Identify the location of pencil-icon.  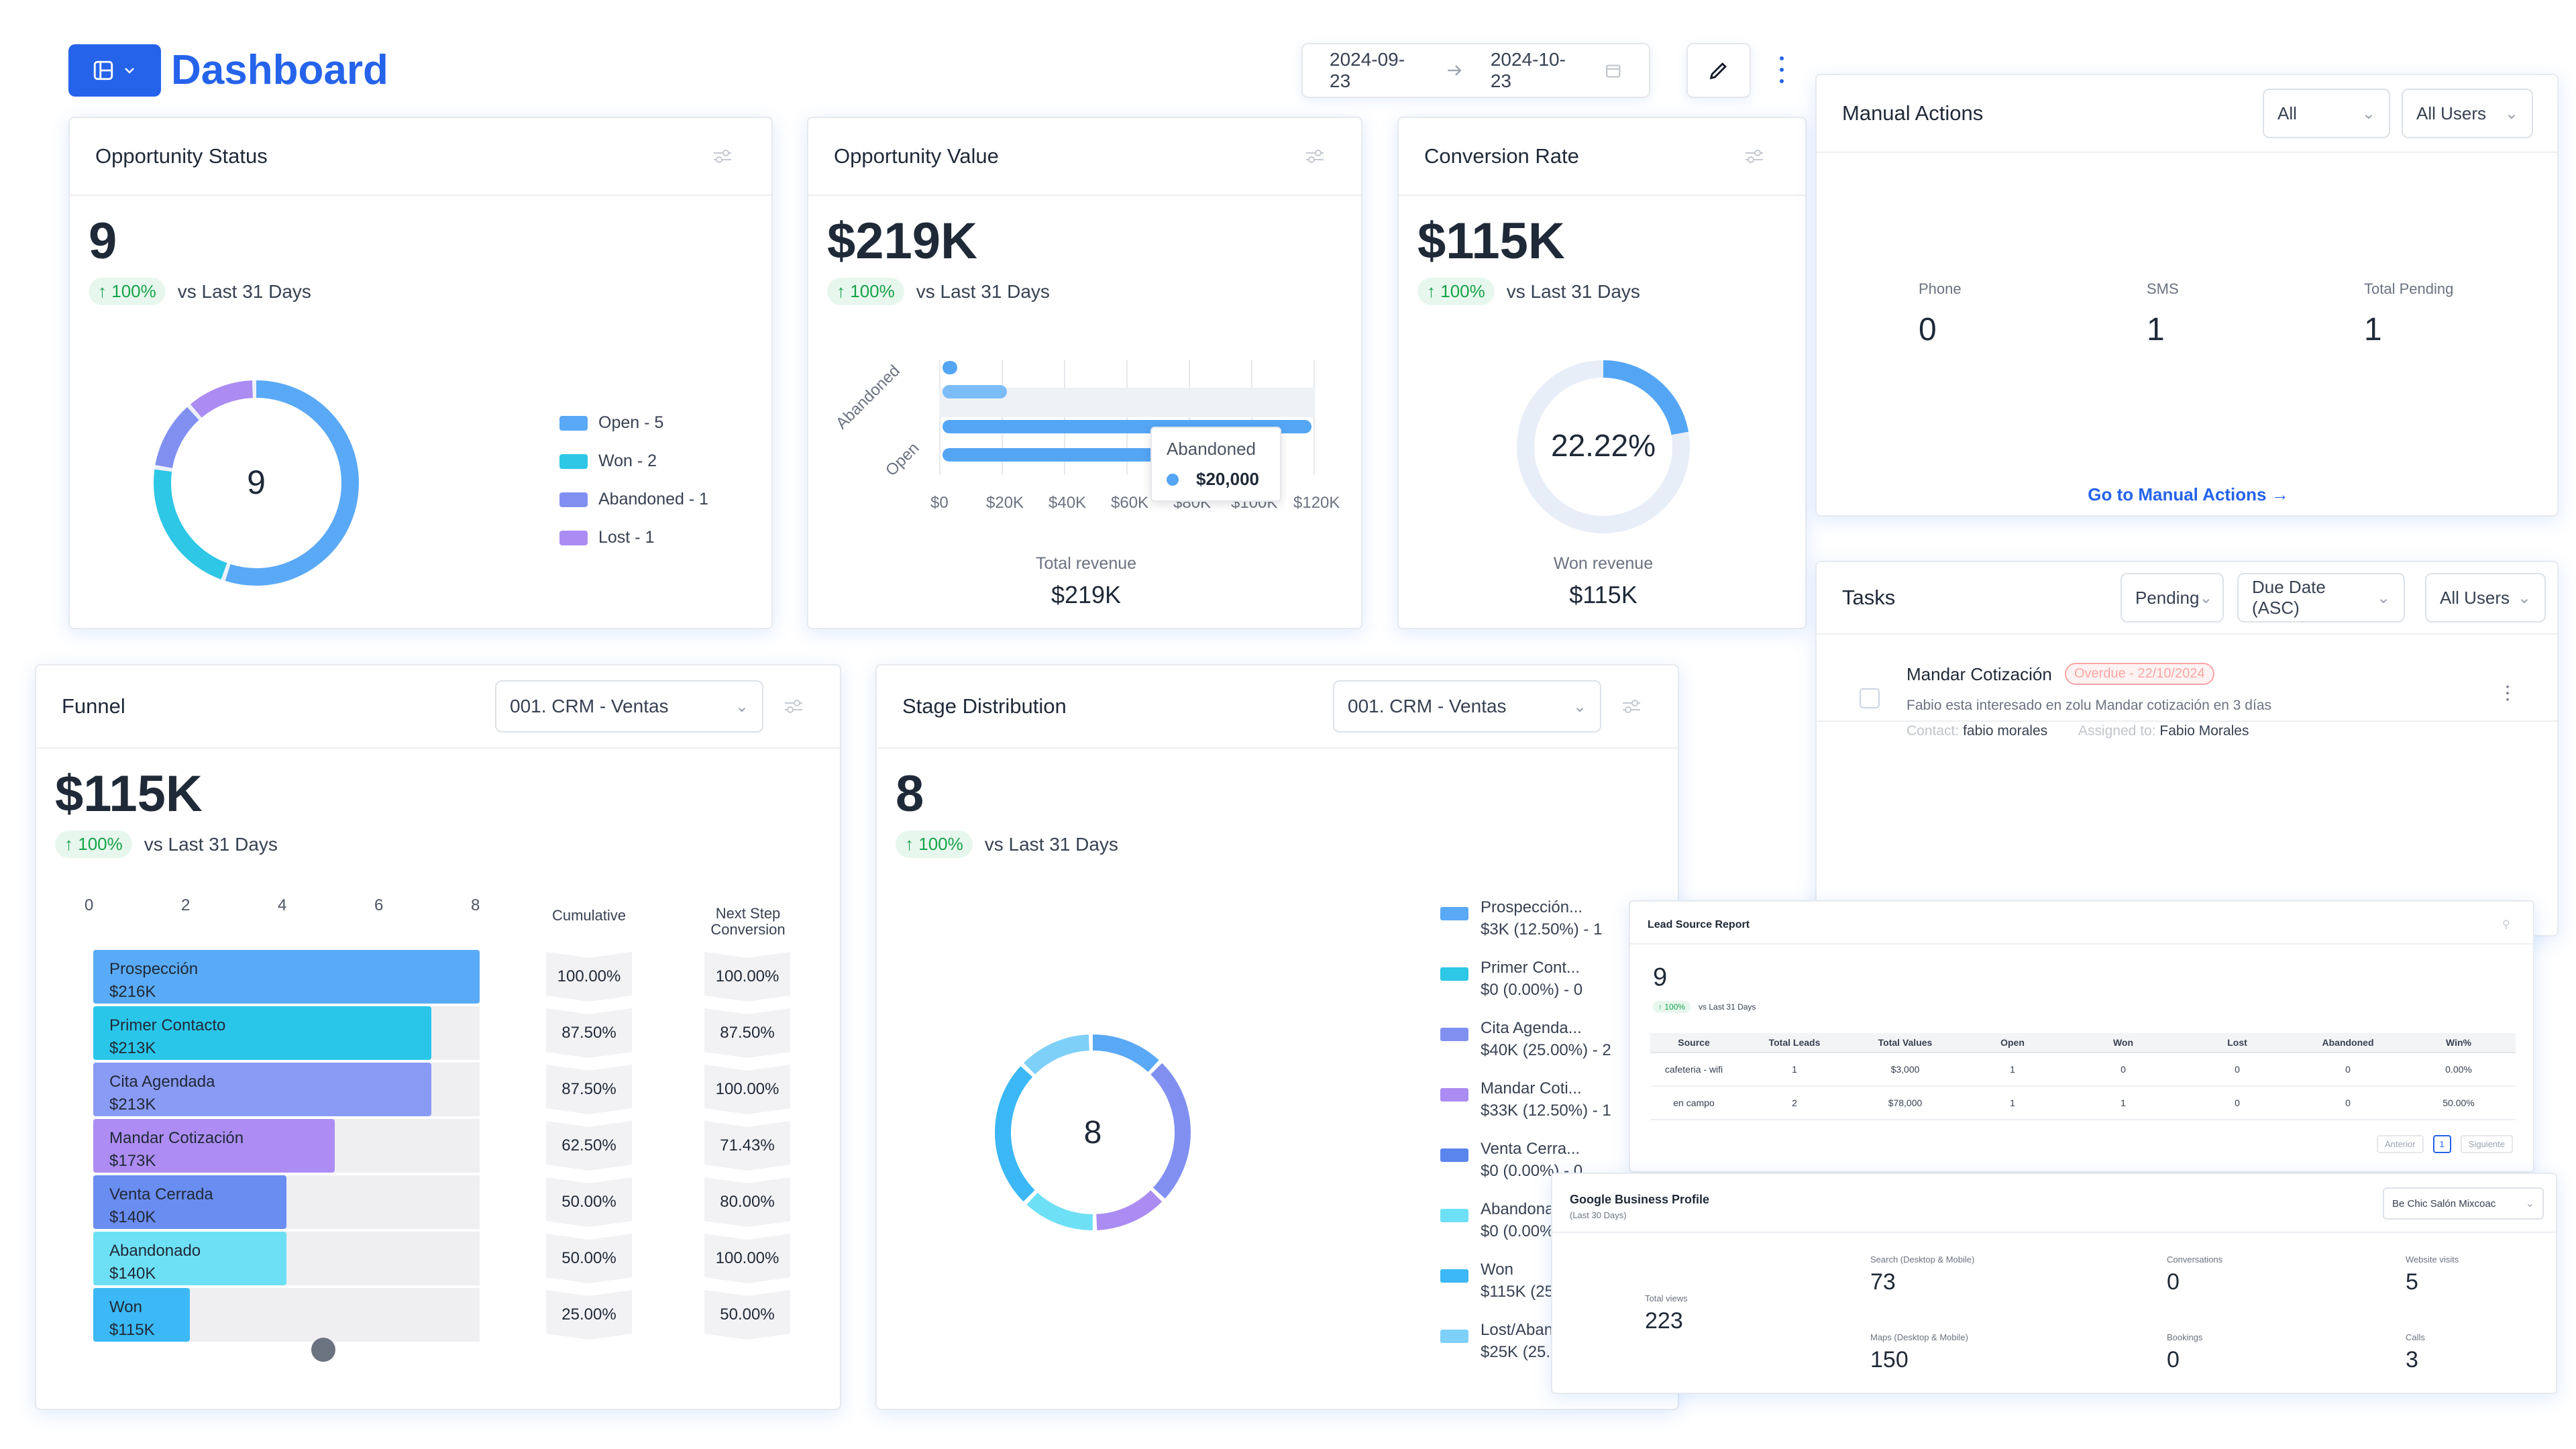
(1718, 71).